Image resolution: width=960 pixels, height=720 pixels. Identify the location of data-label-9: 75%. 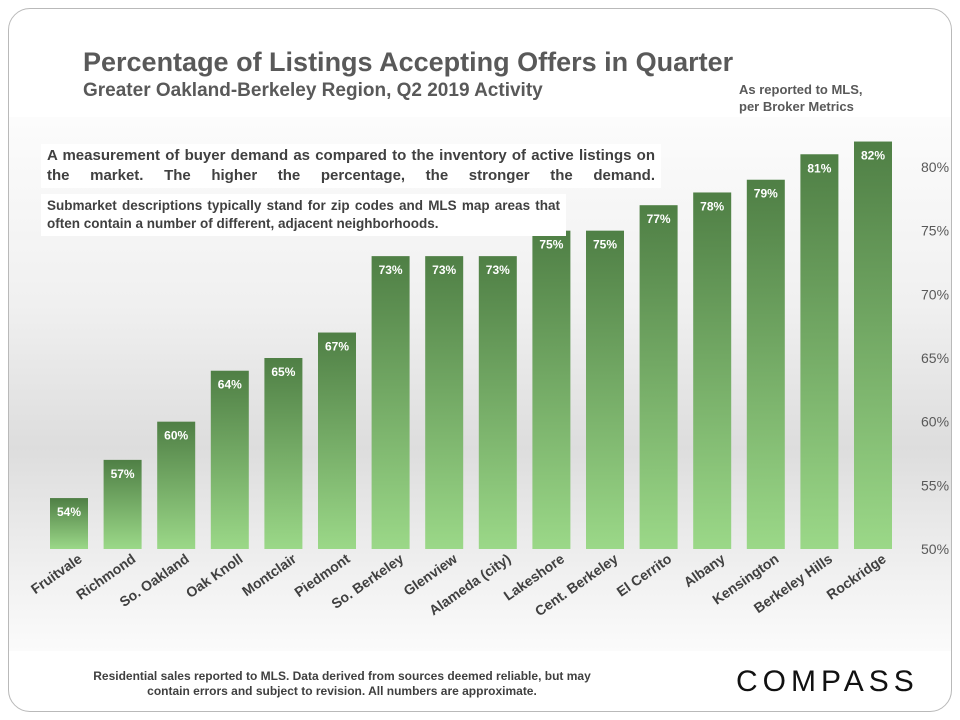
(551, 245).